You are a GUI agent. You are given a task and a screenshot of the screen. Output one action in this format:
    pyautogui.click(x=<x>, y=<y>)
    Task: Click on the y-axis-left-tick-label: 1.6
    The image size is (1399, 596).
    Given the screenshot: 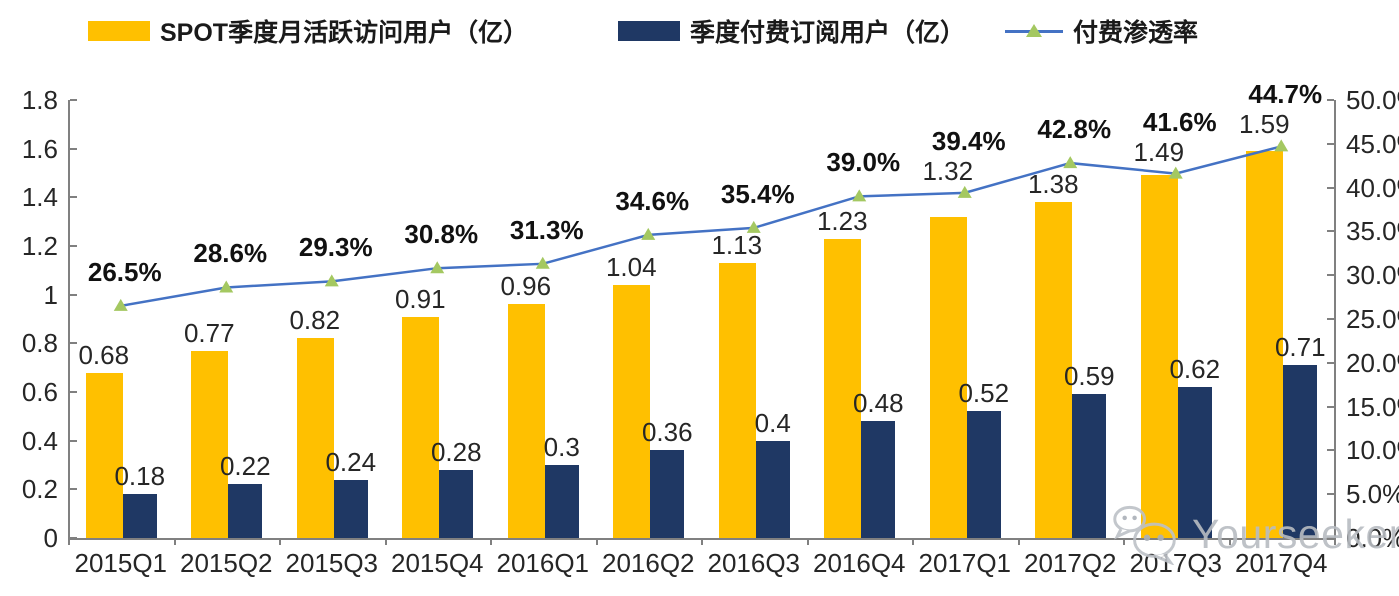 What is the action you would take?
    pyautogui.click(x=39, y=148)
    